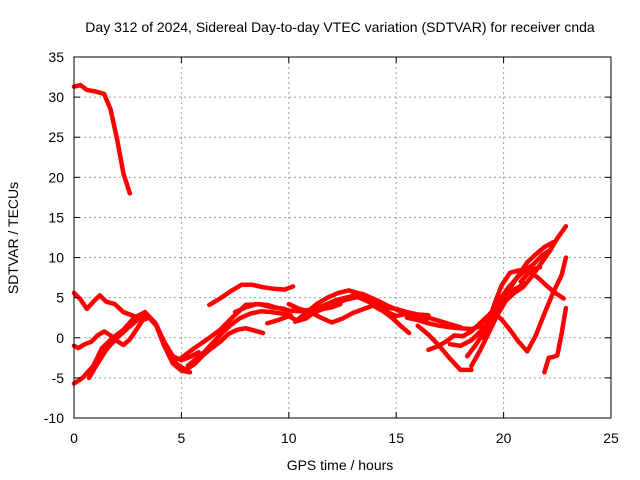  Describe the element at coordinates (56, 97) in the screenshot. I see `y-tick-label: 30` at that location.